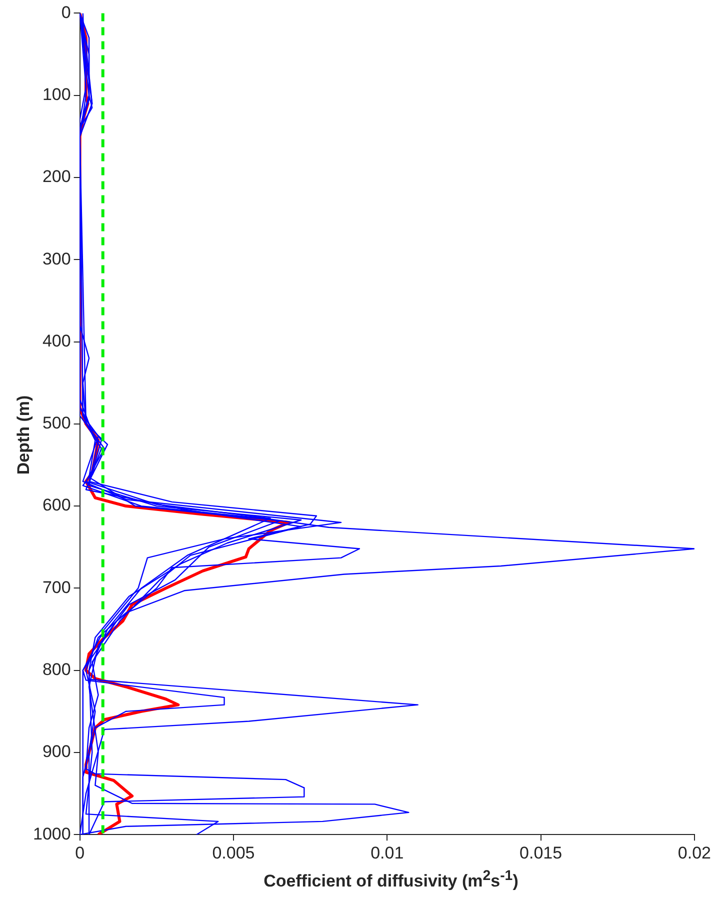 The image size is (714, 915). What do you see at coordinates (51, 834) in the screenshot?
I see `y-tick-label: 1000` at bounding box center [51, 834].